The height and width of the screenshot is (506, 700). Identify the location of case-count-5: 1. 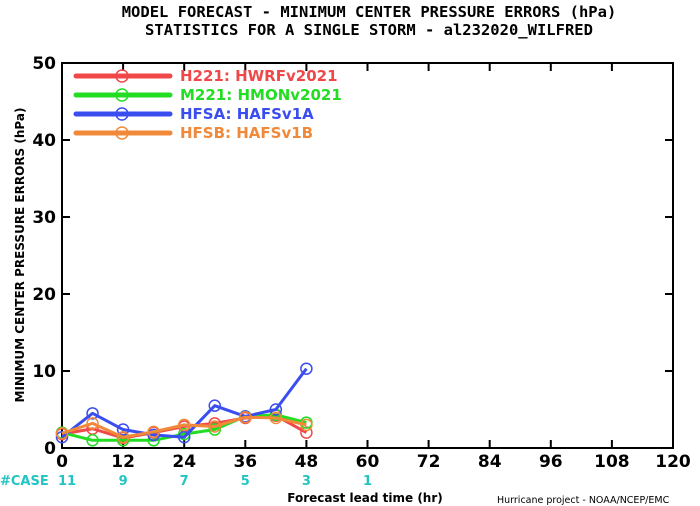
(367, 481).